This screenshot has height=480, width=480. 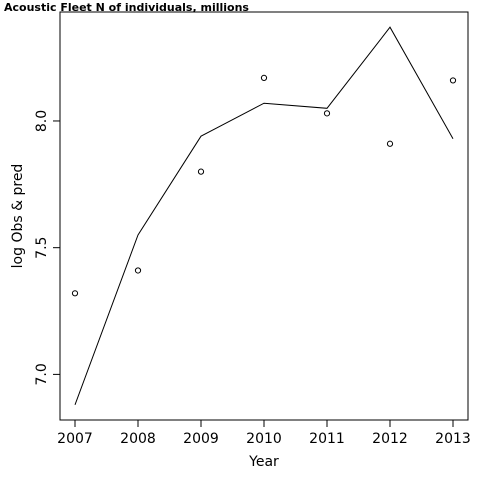 What do you see at coordinates (453, 439) in the screenshot?
I see `x-tick-label: 2013` at bounding box center [453, 439].